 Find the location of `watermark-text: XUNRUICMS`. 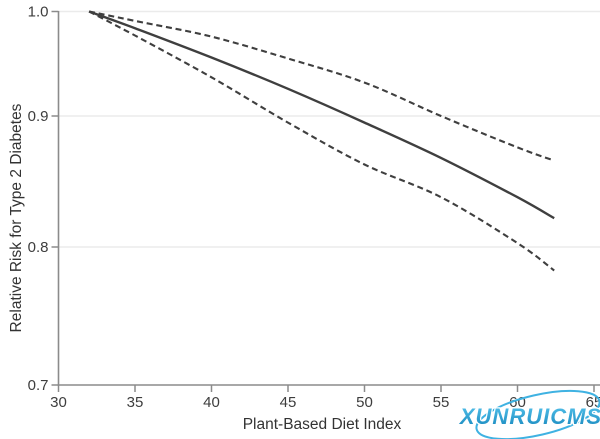

watermark-text: XUNRUICMS is located at coordinates (529, 416).